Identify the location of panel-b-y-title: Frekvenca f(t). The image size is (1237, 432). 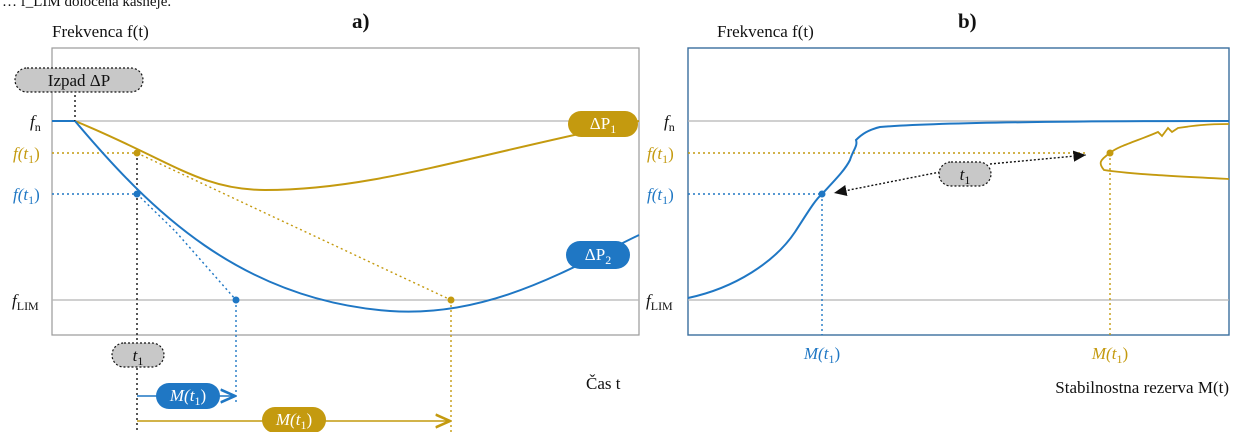
(765, 31).